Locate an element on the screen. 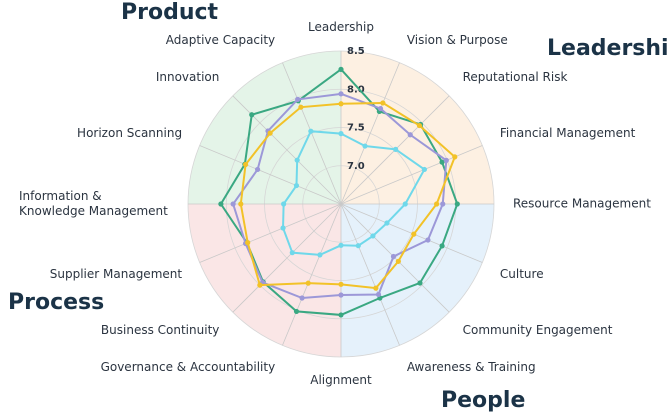  axis-label: Horizon Scanning is located at coordinates (130, 133).